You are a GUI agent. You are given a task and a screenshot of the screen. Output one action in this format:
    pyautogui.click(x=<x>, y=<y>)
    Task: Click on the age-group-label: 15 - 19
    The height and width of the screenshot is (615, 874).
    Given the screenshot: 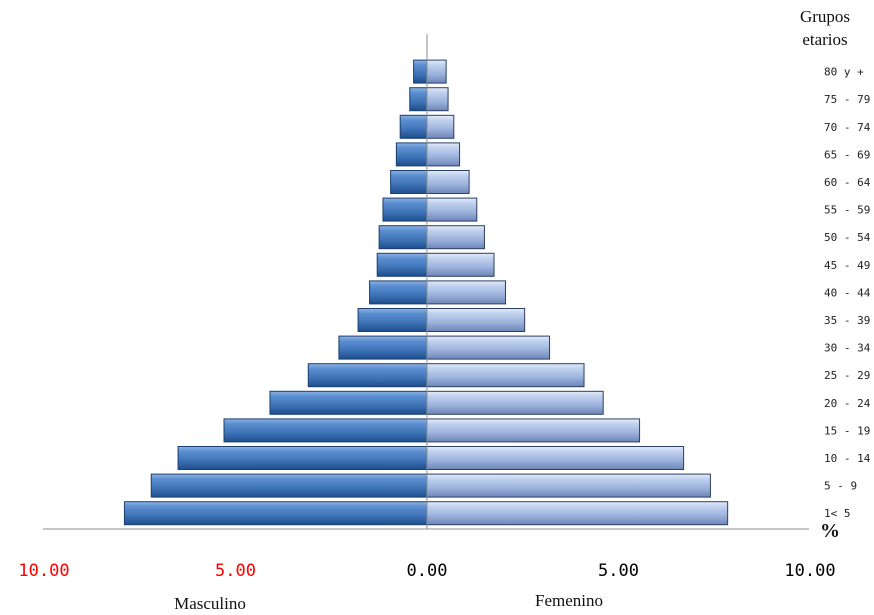 What is the action you would take?
    pyautogui.click(x=847, y=430)
    